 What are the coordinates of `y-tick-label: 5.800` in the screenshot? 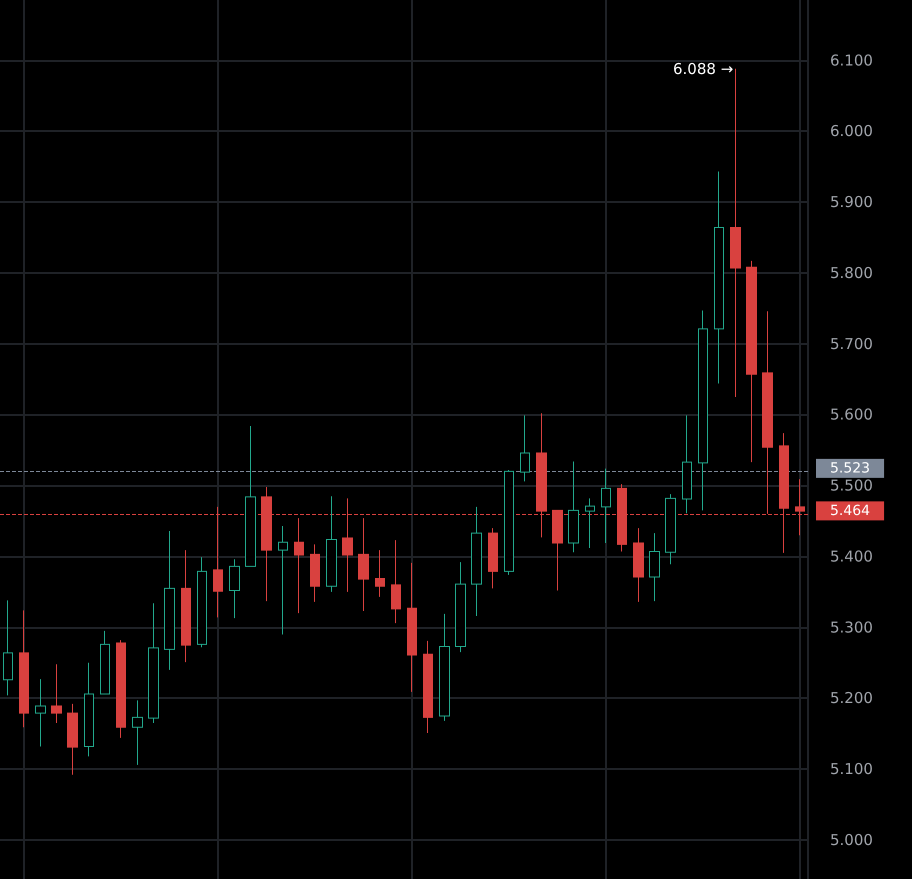 It's located at (851, 273).